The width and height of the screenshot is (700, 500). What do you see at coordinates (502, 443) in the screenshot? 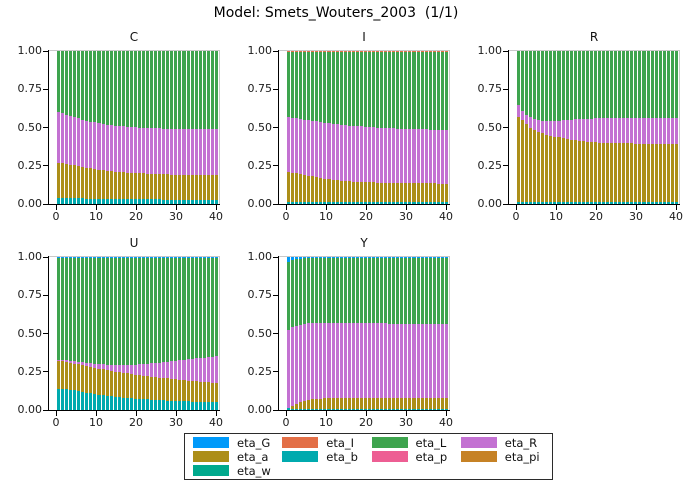
I see `legend-item-eta_R: eta_R` at bounding box center [502, 443].